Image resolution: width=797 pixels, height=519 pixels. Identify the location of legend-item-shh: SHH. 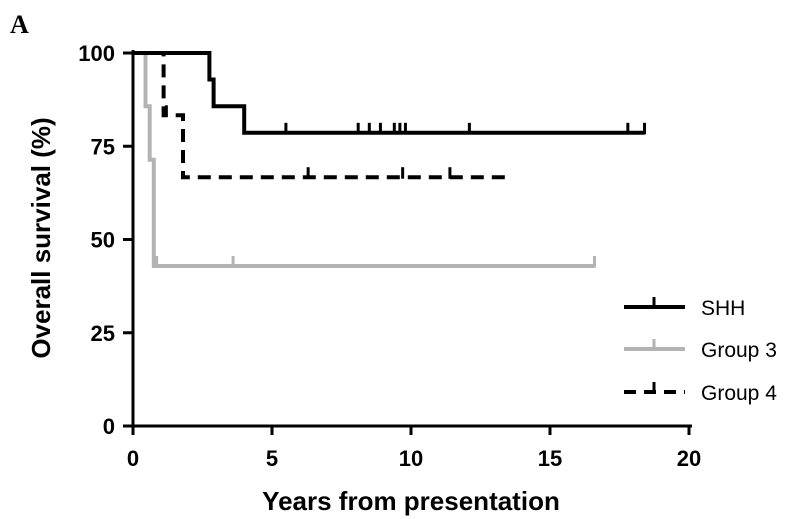
(684, 308).